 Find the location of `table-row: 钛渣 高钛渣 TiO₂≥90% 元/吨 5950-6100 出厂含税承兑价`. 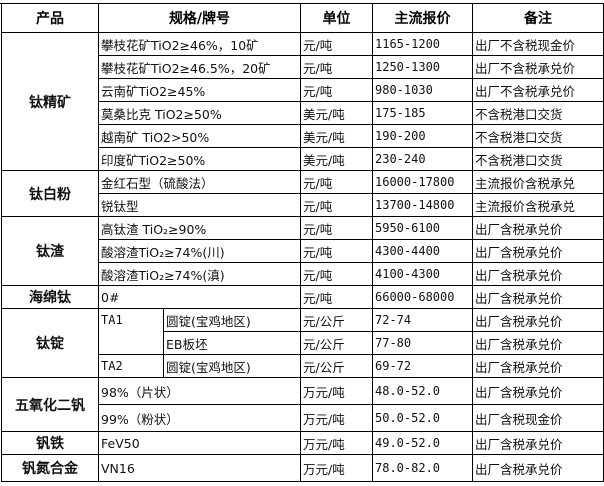

table-row: 钛渣 高钛渣 TiO₂≥90% 元/吨 5950-6100 出厂含税承兑价 is located at coordinates (302, 251).